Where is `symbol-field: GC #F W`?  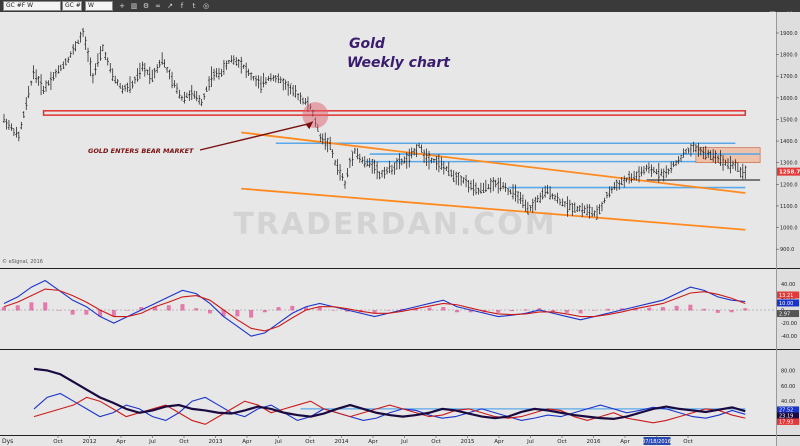
symbol-field: GC #F W is located at coordinates (32, 6).